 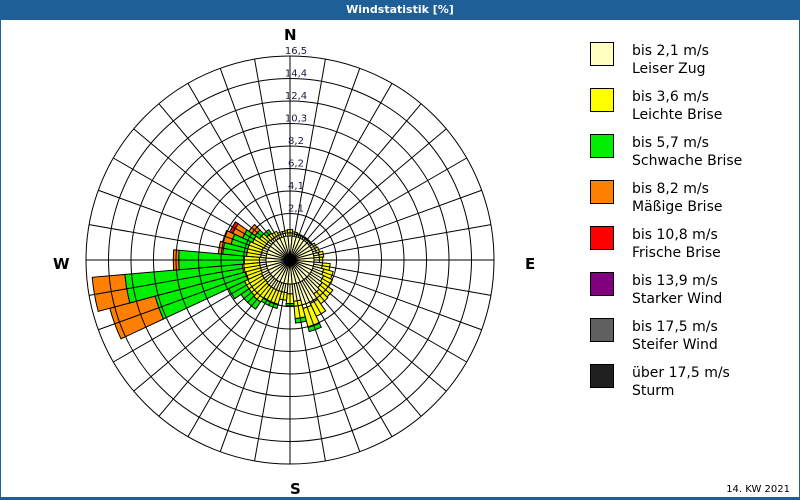 What do you see at coordinates (758, 489) in the screenshot?
I see `period-label: 14. KW 2021` at bounding box center [758, 489].